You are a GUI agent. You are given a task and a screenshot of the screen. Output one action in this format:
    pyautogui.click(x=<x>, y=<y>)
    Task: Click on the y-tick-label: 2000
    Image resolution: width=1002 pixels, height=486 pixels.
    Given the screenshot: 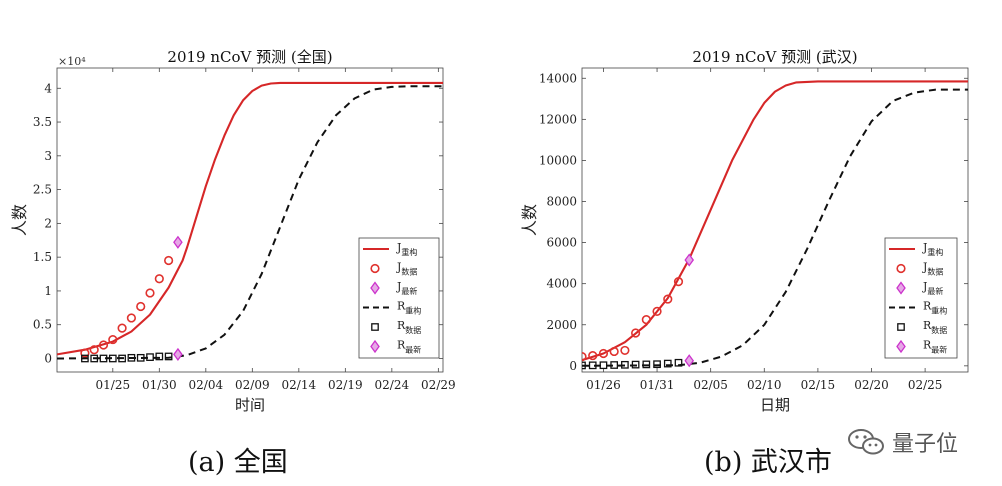 What is the action you would take?
    pyautogui.click(x=561, y=325)
    